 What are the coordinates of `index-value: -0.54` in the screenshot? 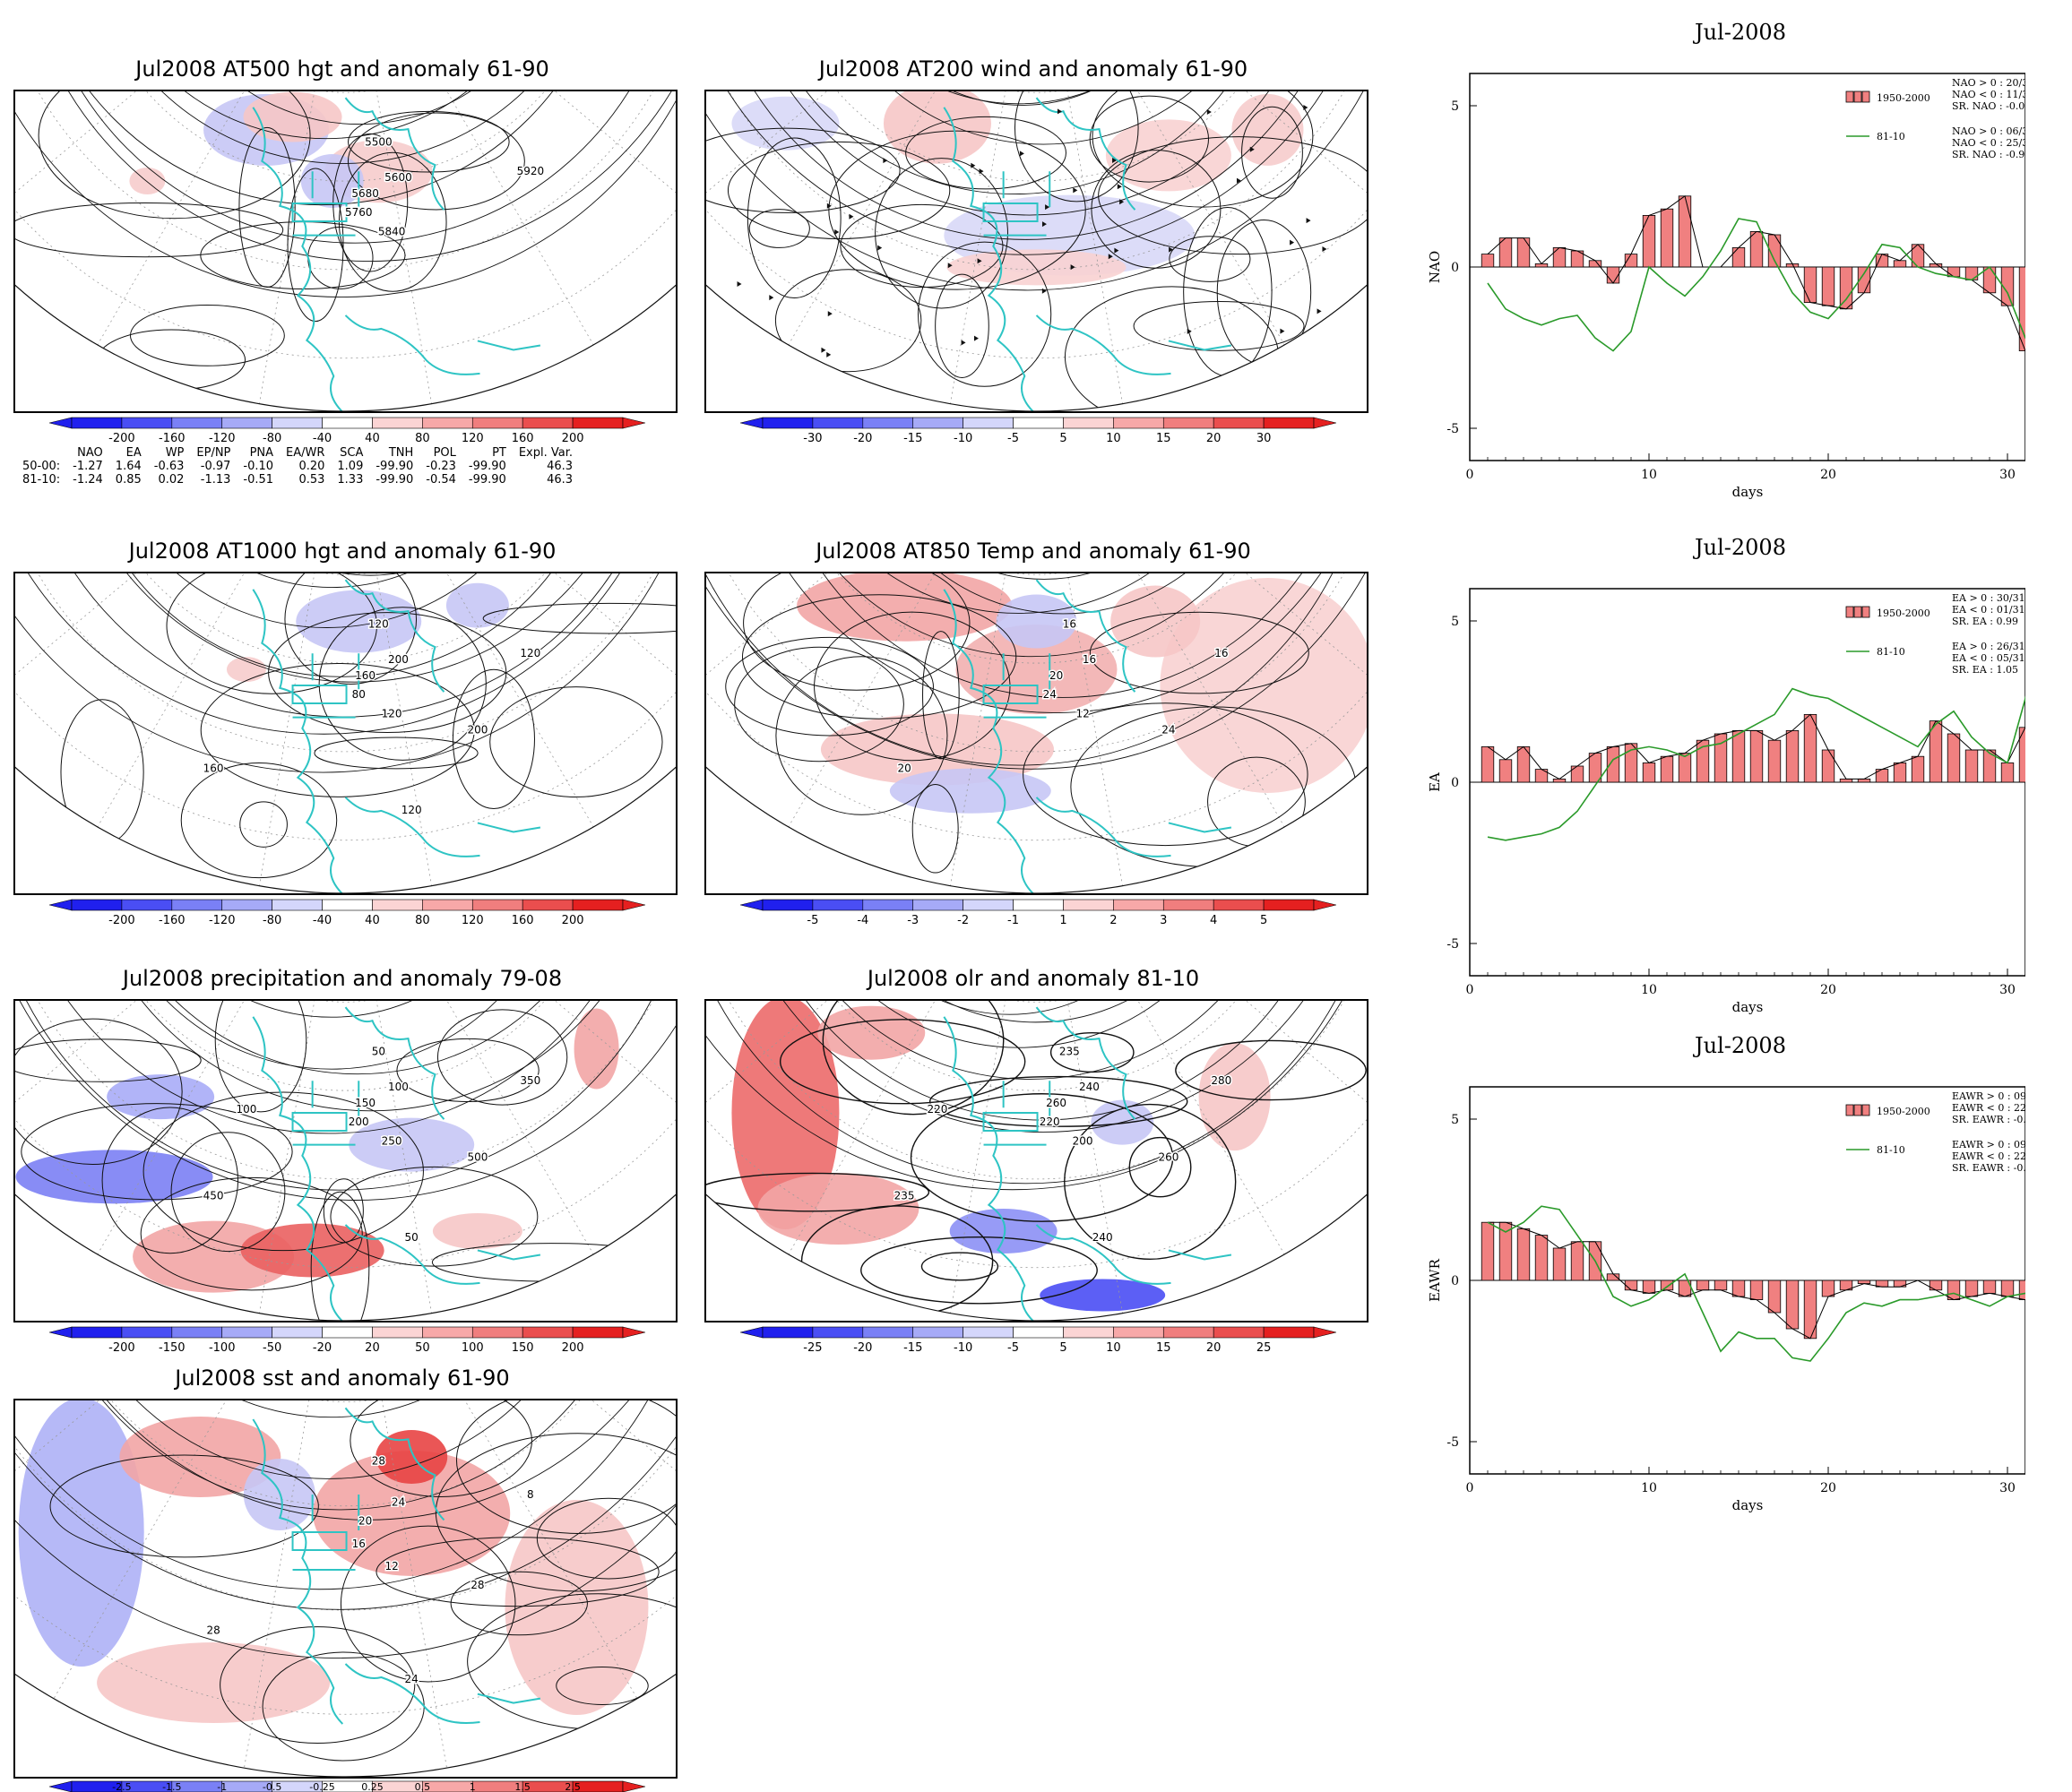 It's located at (441, 480).